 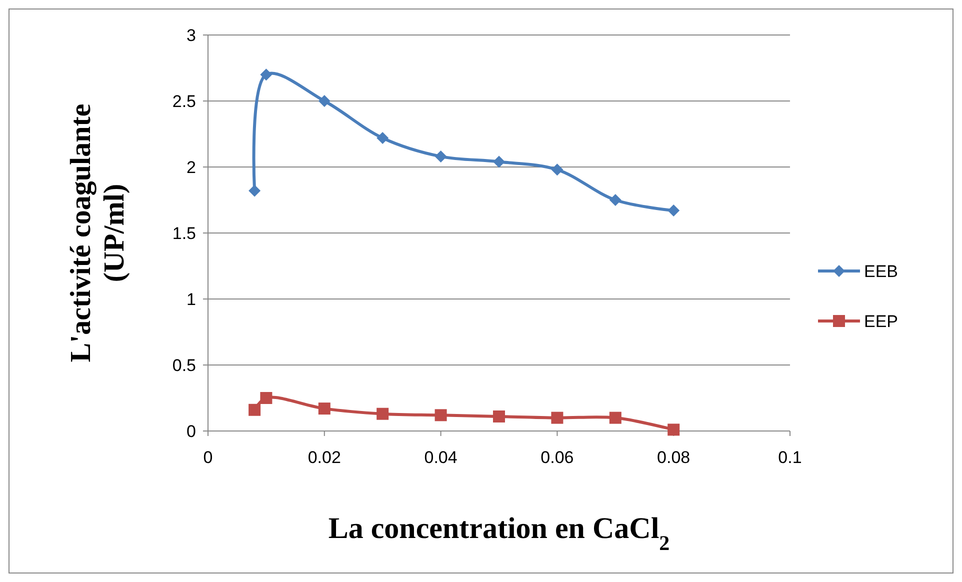 I want to click on x-tick-label: 0.08, so click(x=673, y=457).